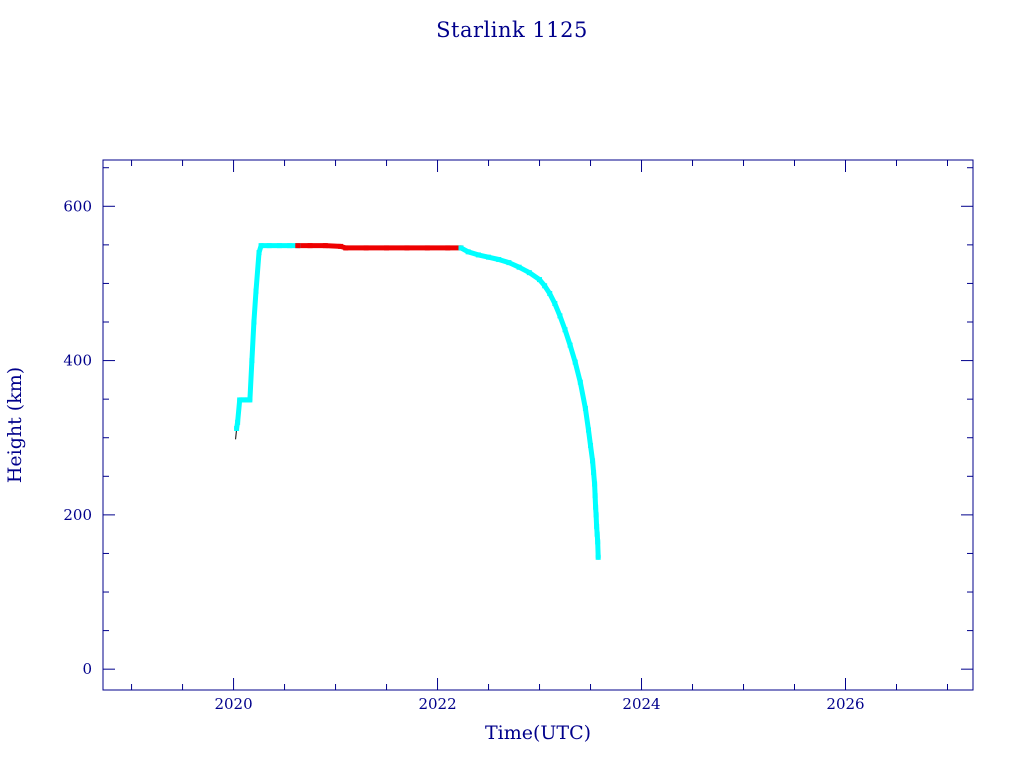 Image resolution: width=1024 pixels, height=768 pixels. I want to click on series-2-band, so click(529, 402).